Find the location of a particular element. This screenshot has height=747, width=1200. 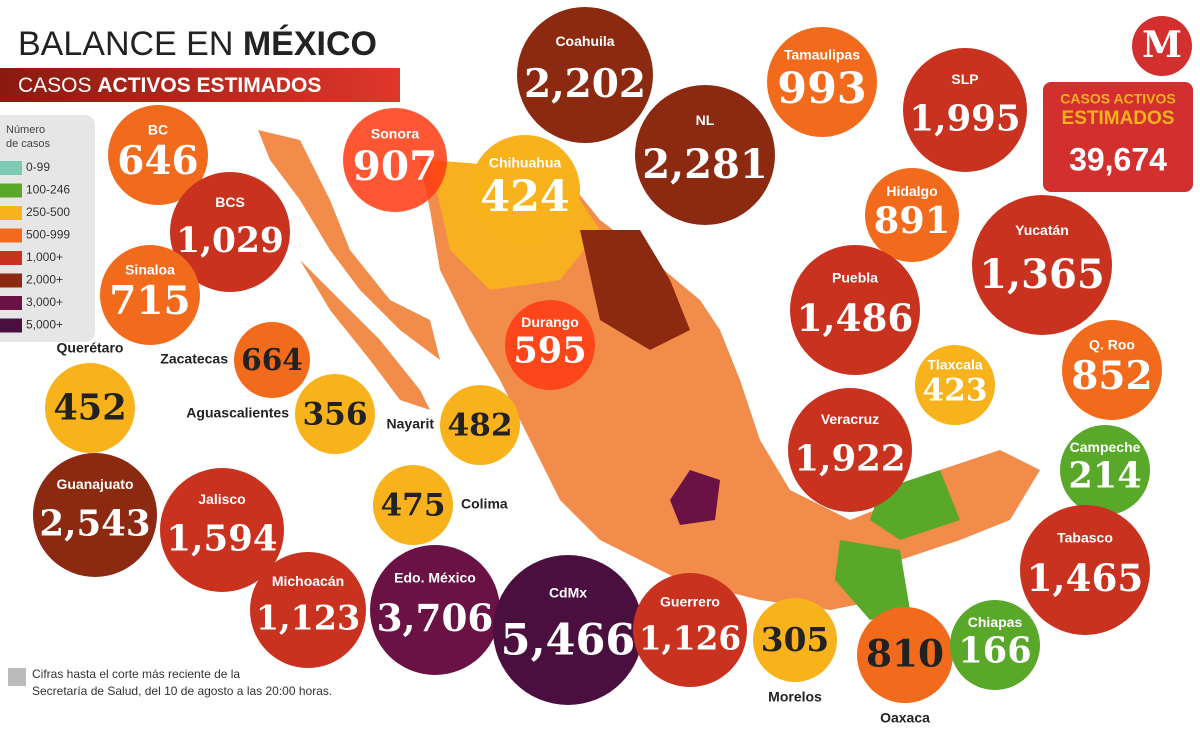

state-value: 1,995 is located at coordinates (964, 119).